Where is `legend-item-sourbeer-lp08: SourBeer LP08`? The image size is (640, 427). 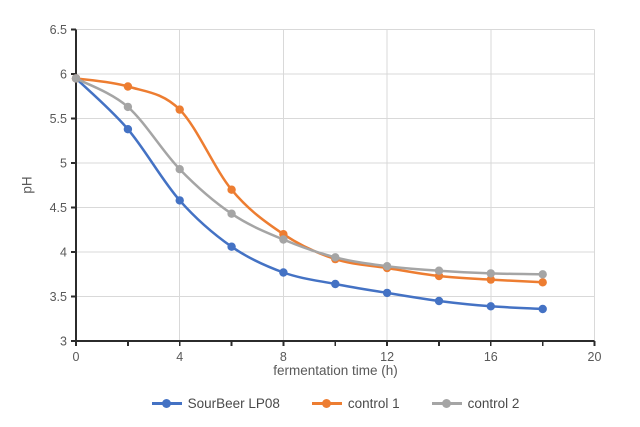
legend-item-sourbeer-lp08: SourBeer LP08 is located at coordinates (215, 403).